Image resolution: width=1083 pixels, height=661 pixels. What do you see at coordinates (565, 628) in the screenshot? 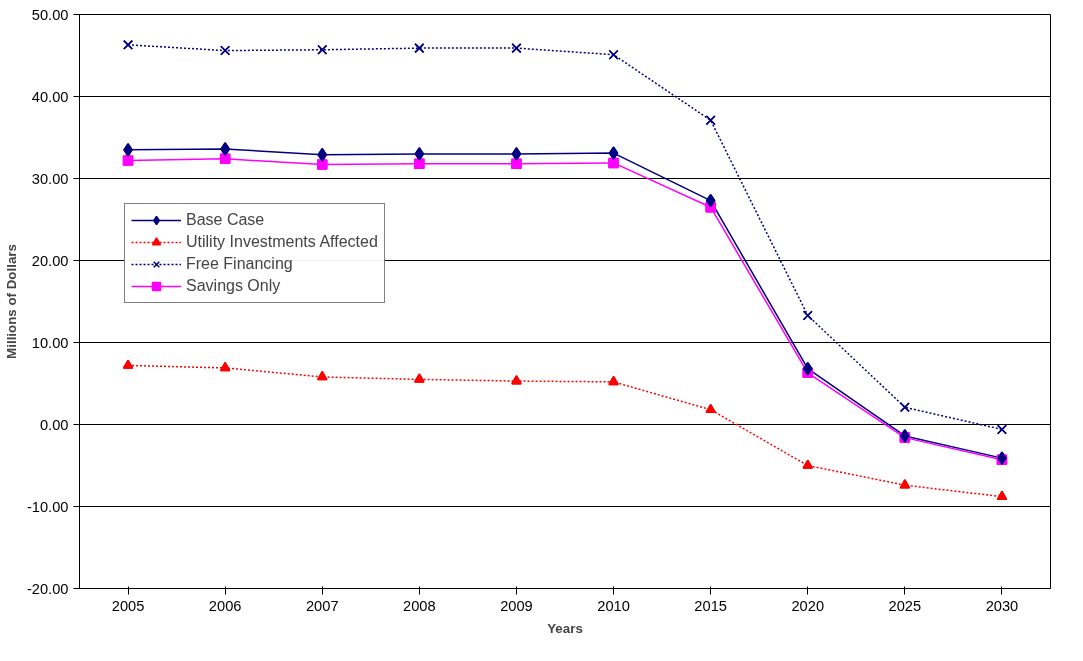
I see `x-axis-title: Years` at bounding box center [565, 628].